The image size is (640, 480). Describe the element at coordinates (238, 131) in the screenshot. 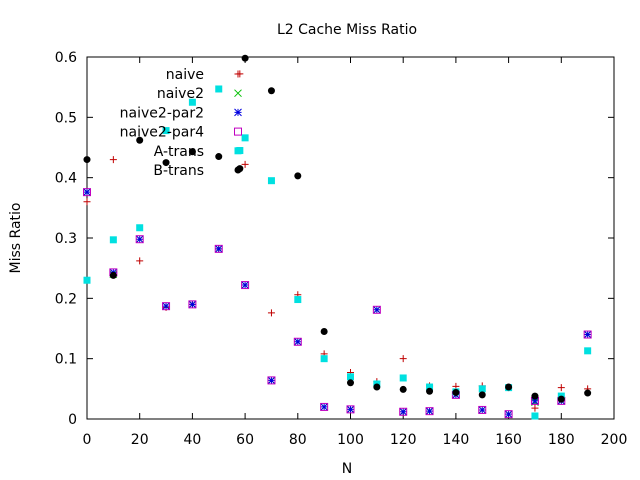

I see `legend-marker-naive2-par4` at that location.